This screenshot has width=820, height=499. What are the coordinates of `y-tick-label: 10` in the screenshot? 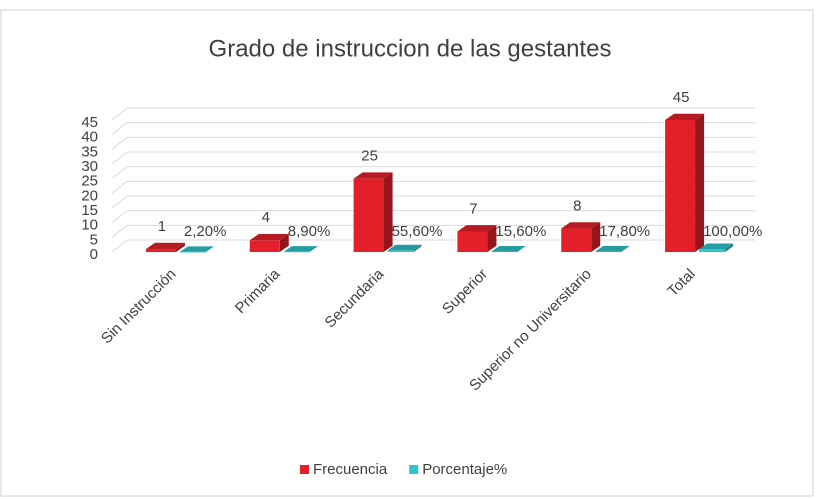 It's located at (89, 225).